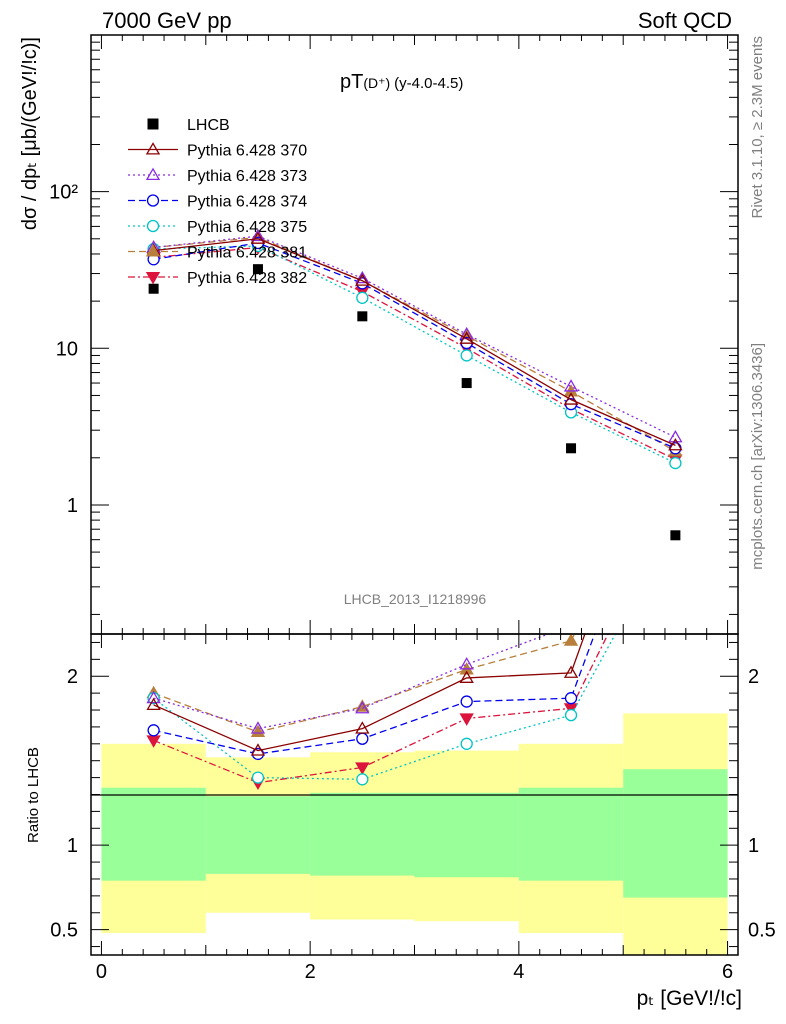 This screenshot has width=786, height=1024. I want to click on ratio-y-tick-label-left: 0.5, so click(64, 931).